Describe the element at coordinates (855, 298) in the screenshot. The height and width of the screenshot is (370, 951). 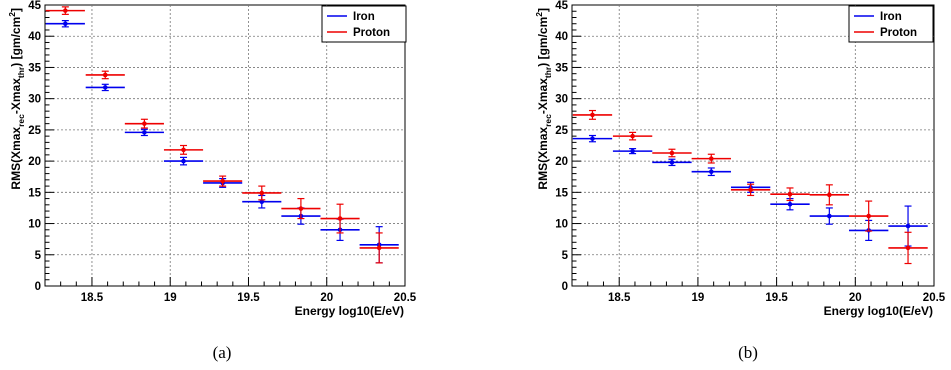
I see `x-tick-label: 20` at that location.